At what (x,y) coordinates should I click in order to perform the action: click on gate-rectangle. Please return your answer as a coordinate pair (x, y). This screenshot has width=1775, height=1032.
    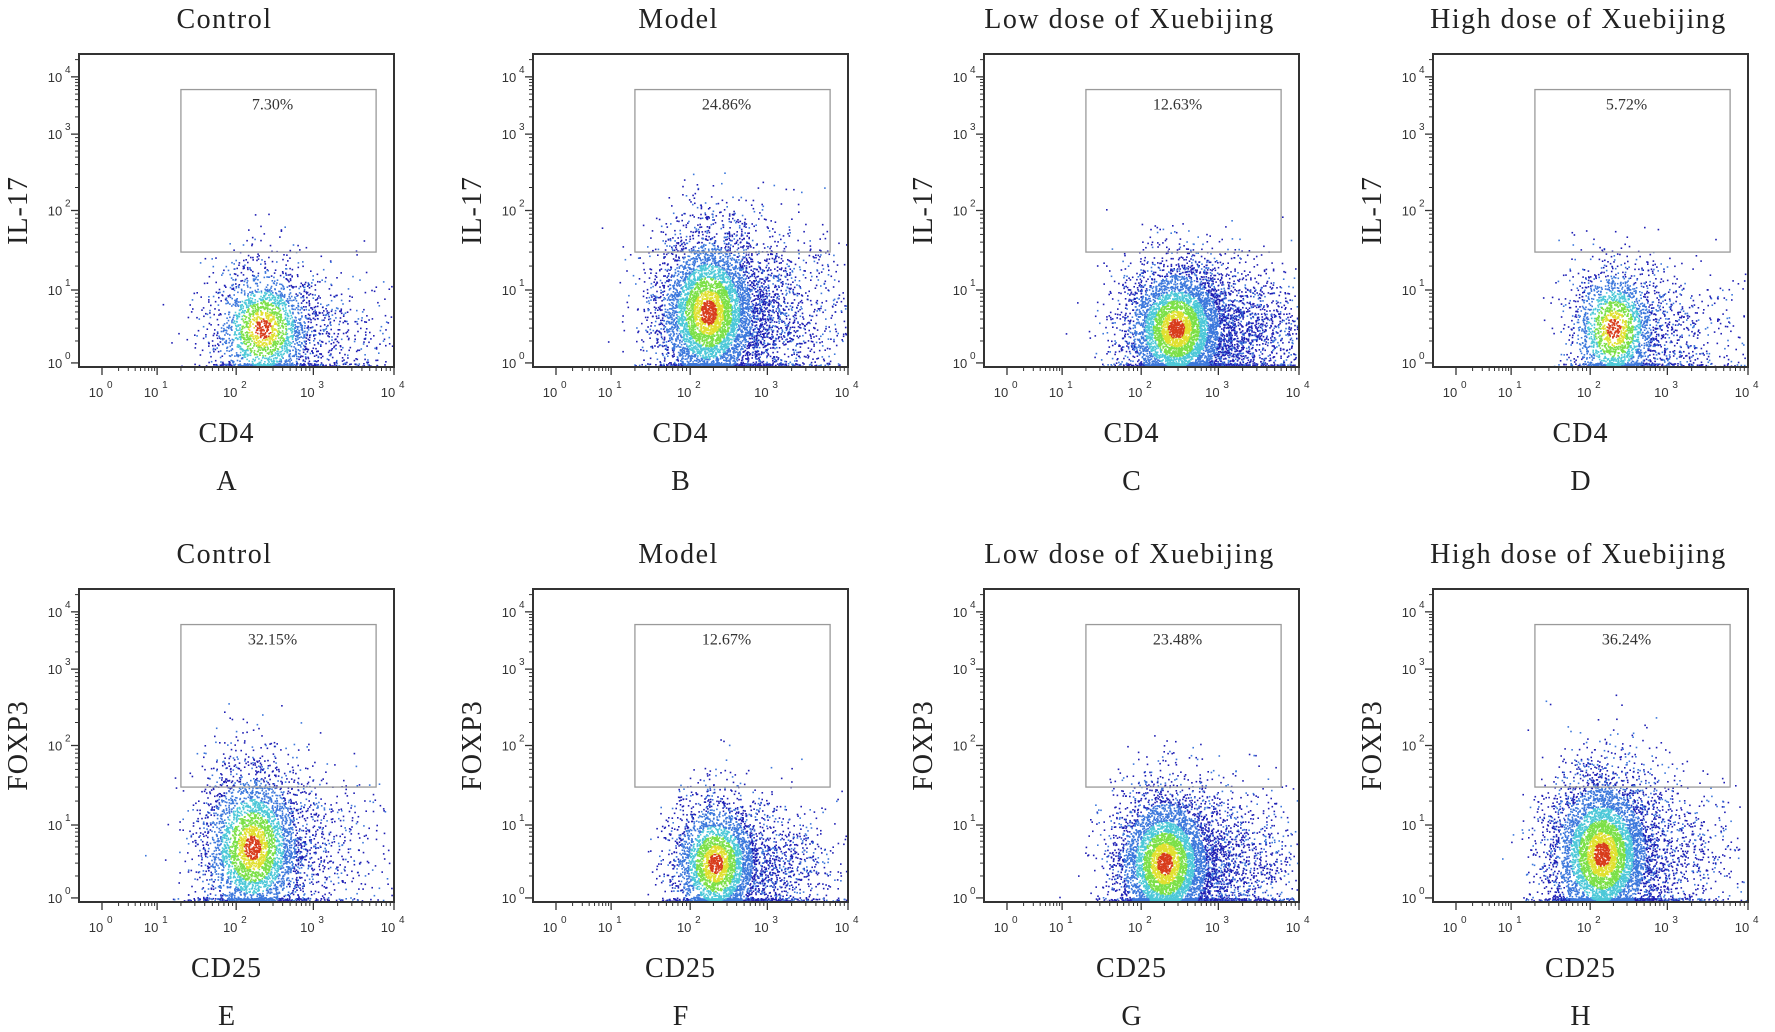
    Looking at the image, I should click on (278, 170).